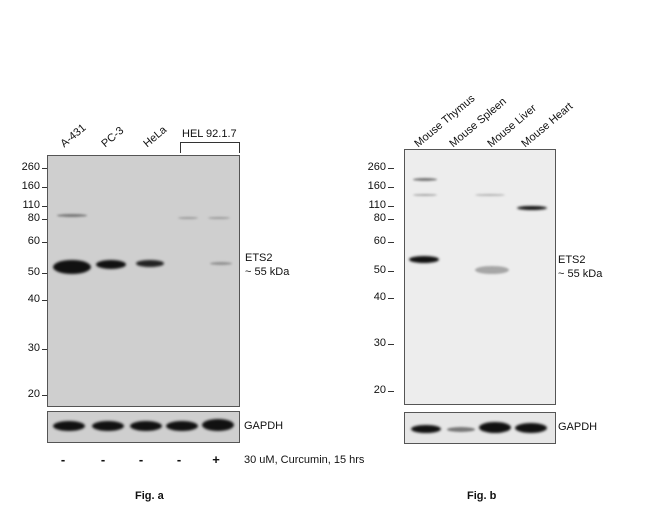  Describe the element at coordinates (30, 186) in the screenshot. I see `mw-160: 160` at that location.